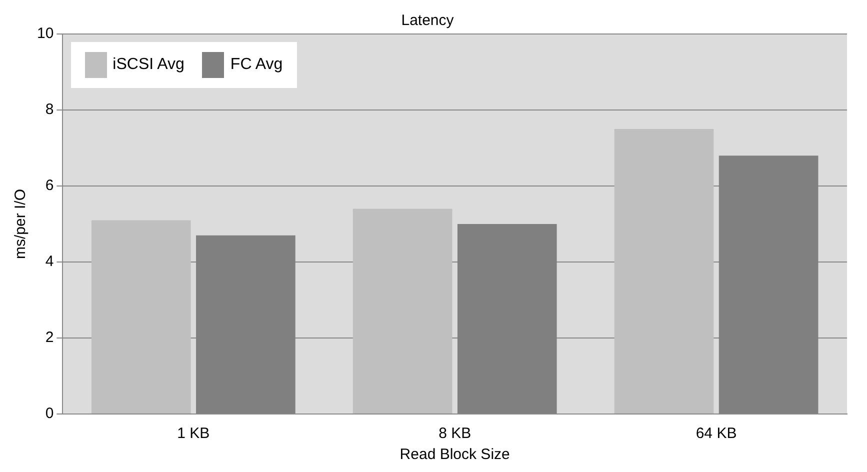 The image size is (867, 472). I want to click on chart-title: Latency, so click(427, 21).